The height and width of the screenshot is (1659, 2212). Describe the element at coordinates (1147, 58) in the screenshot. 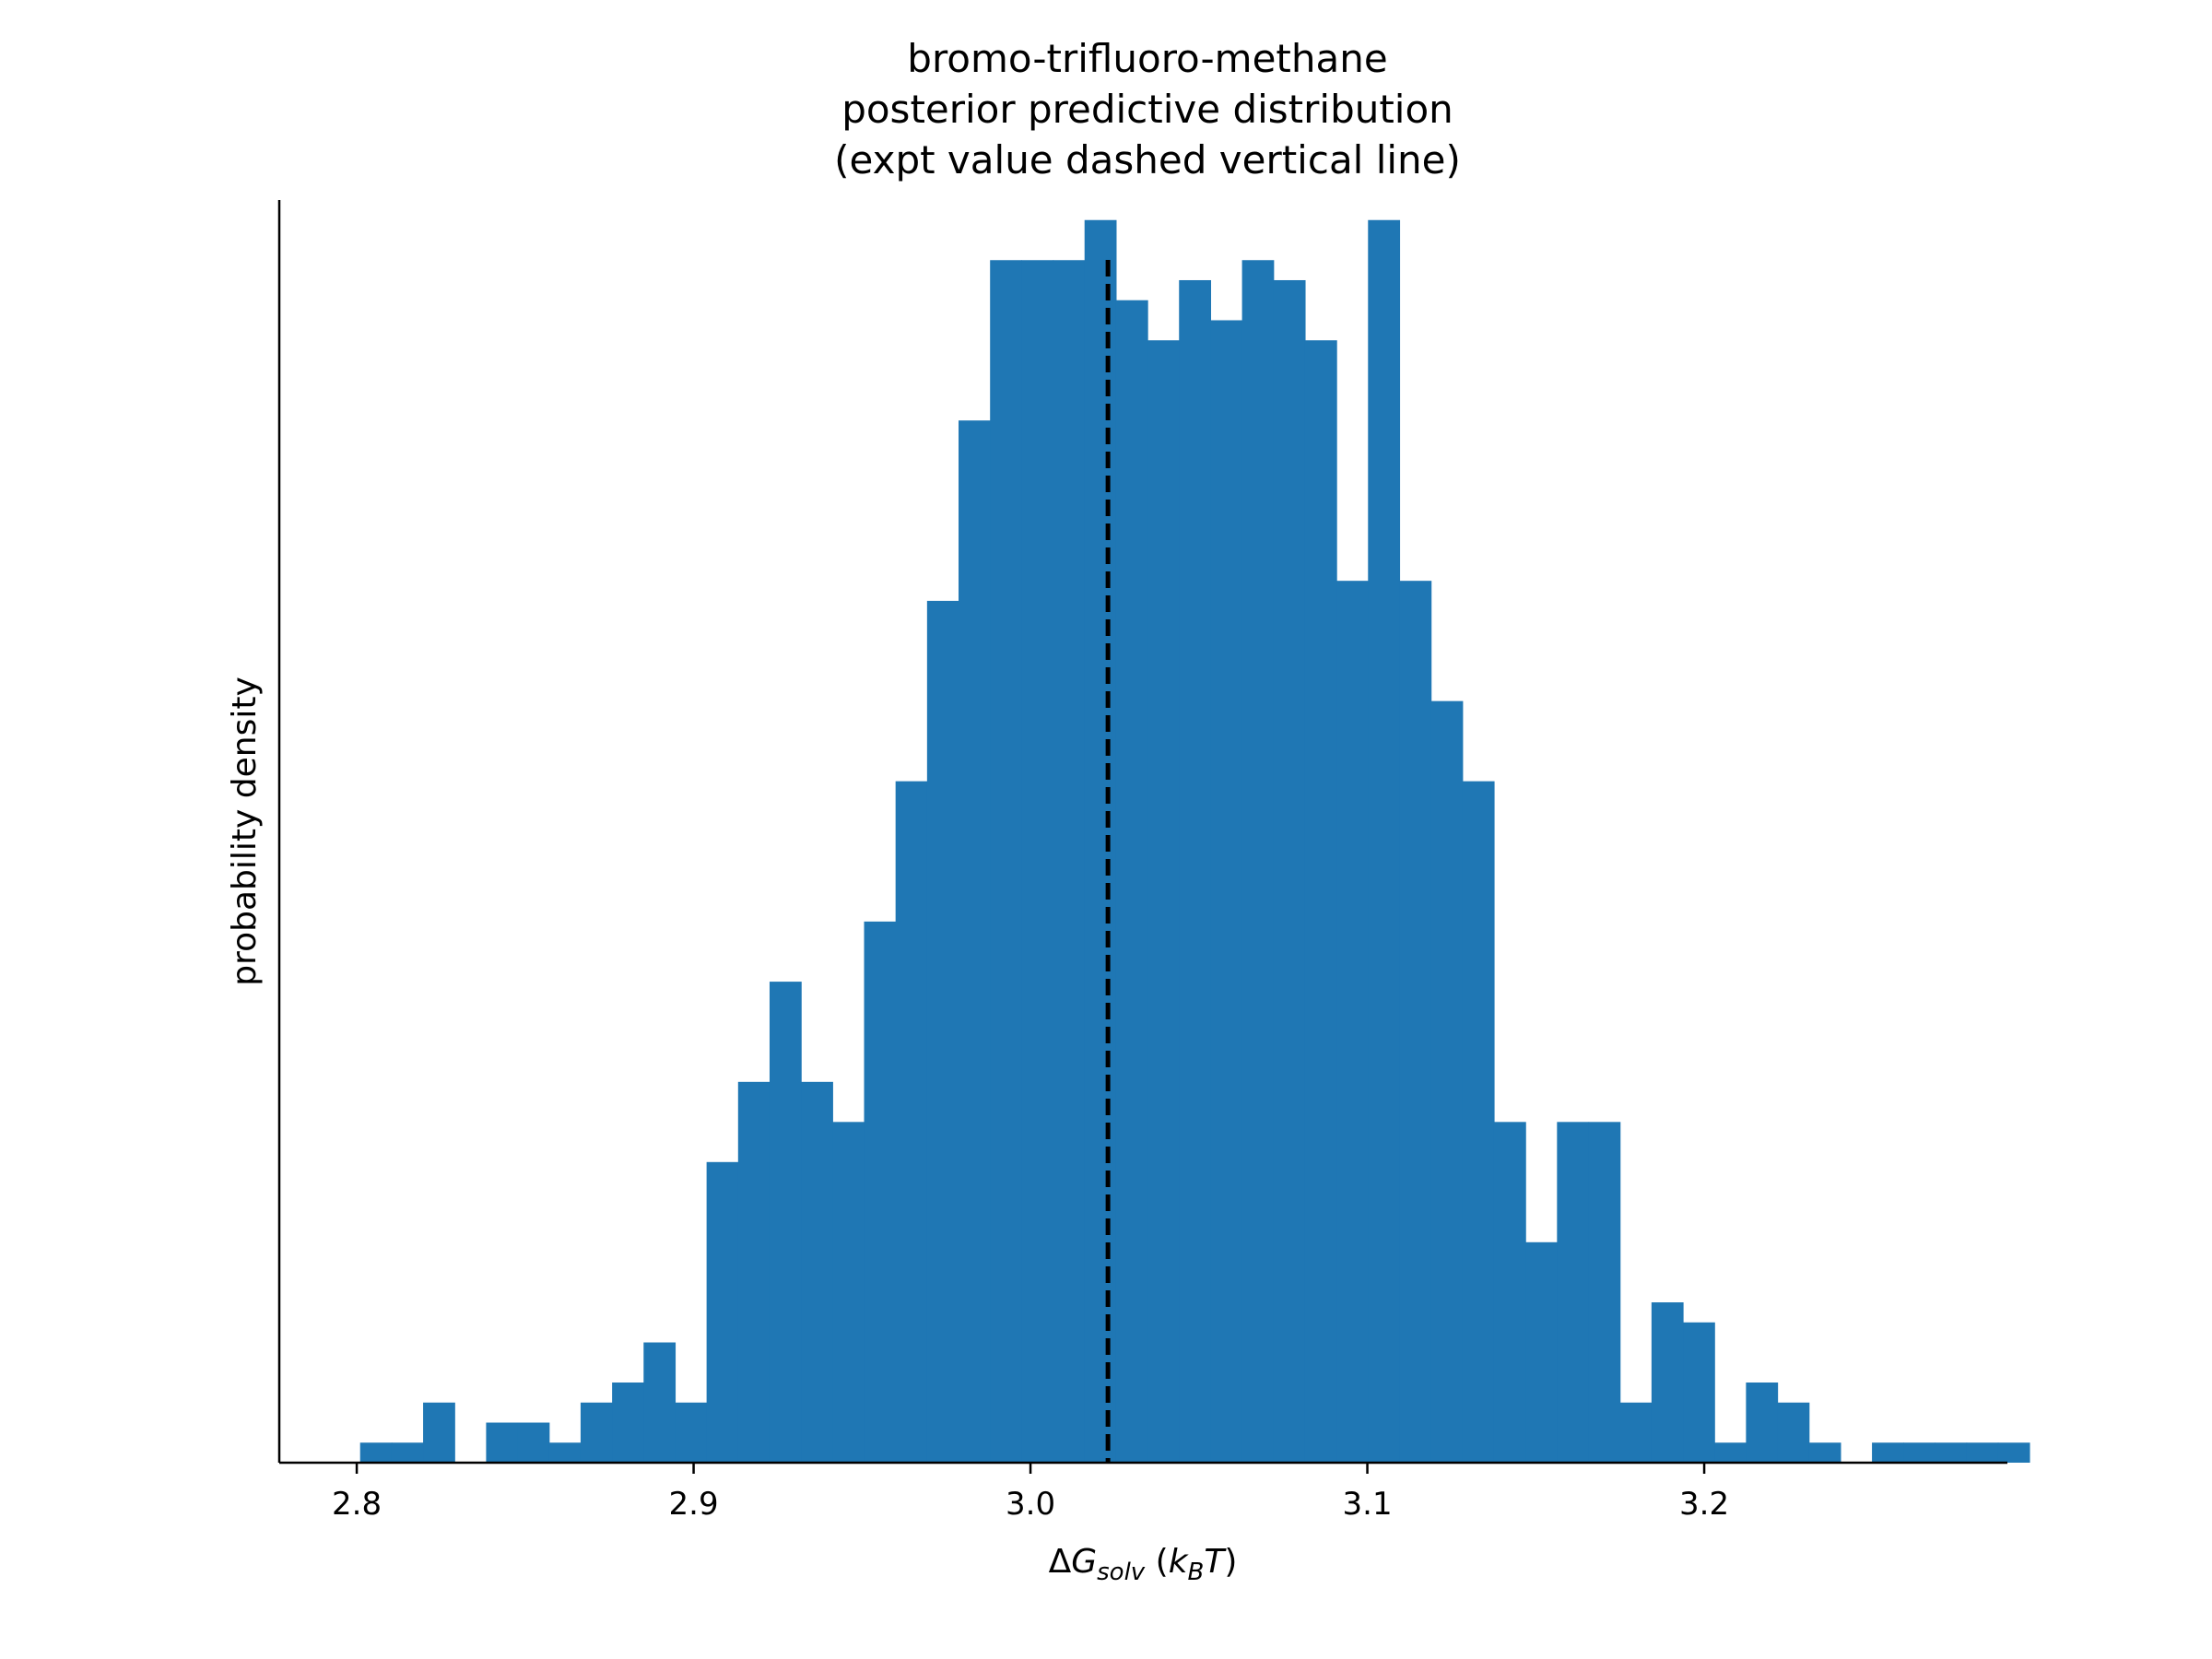

I see `title-line-1: bromo-trifluoro-methane` at that location.